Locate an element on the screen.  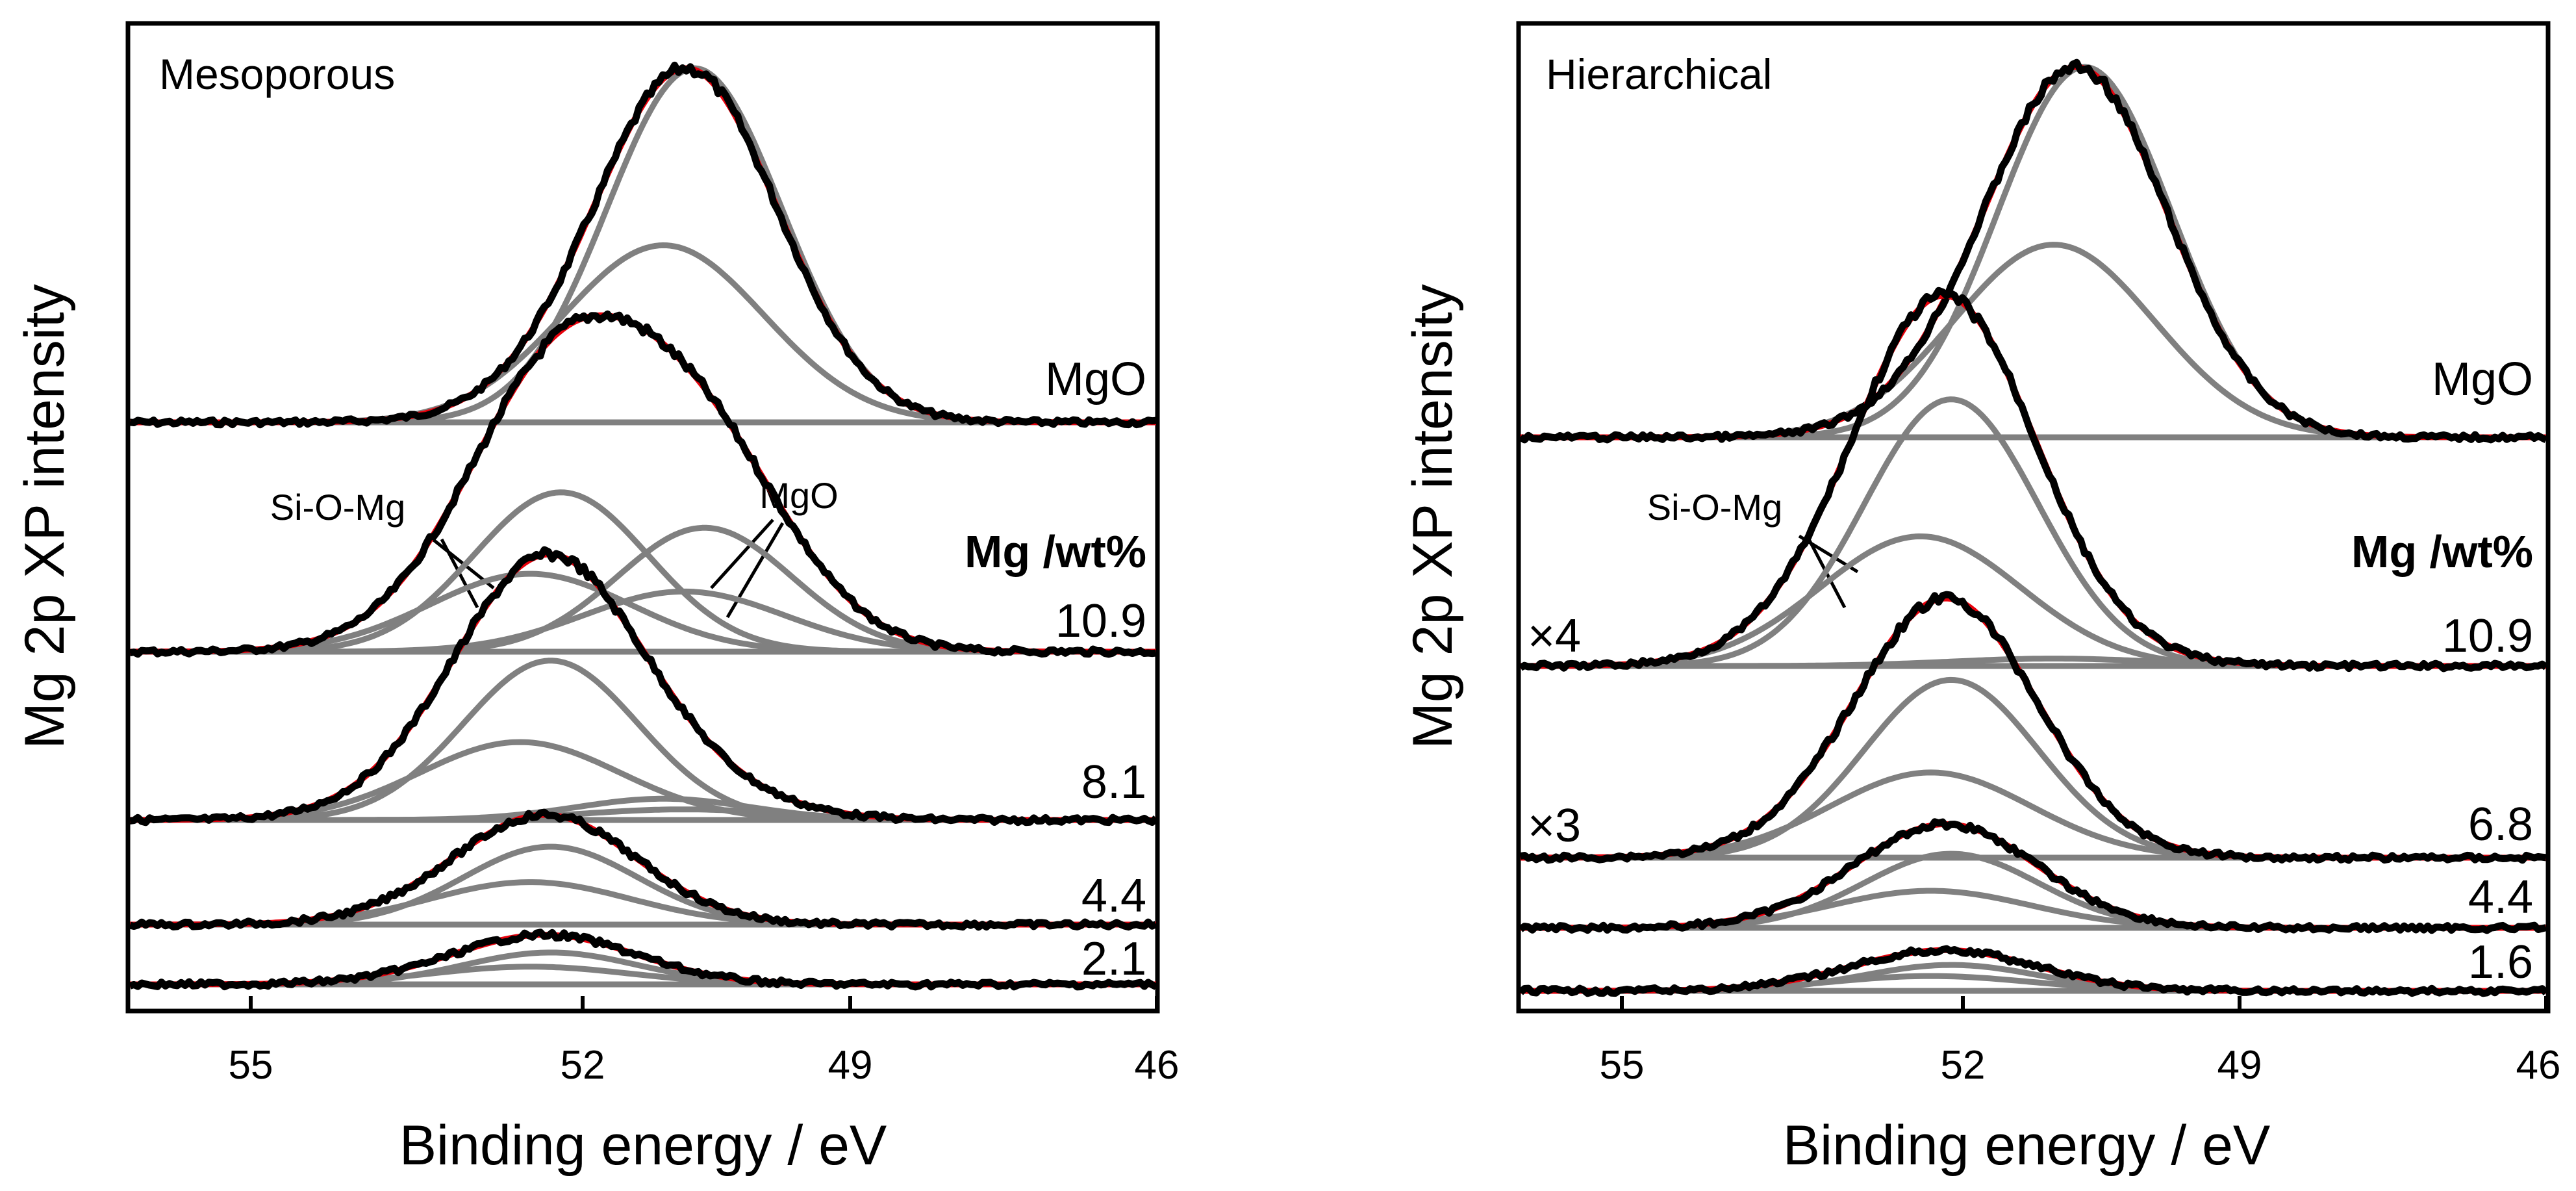
spectrum-label: 6.8 is located at coordinates (2500, 825).